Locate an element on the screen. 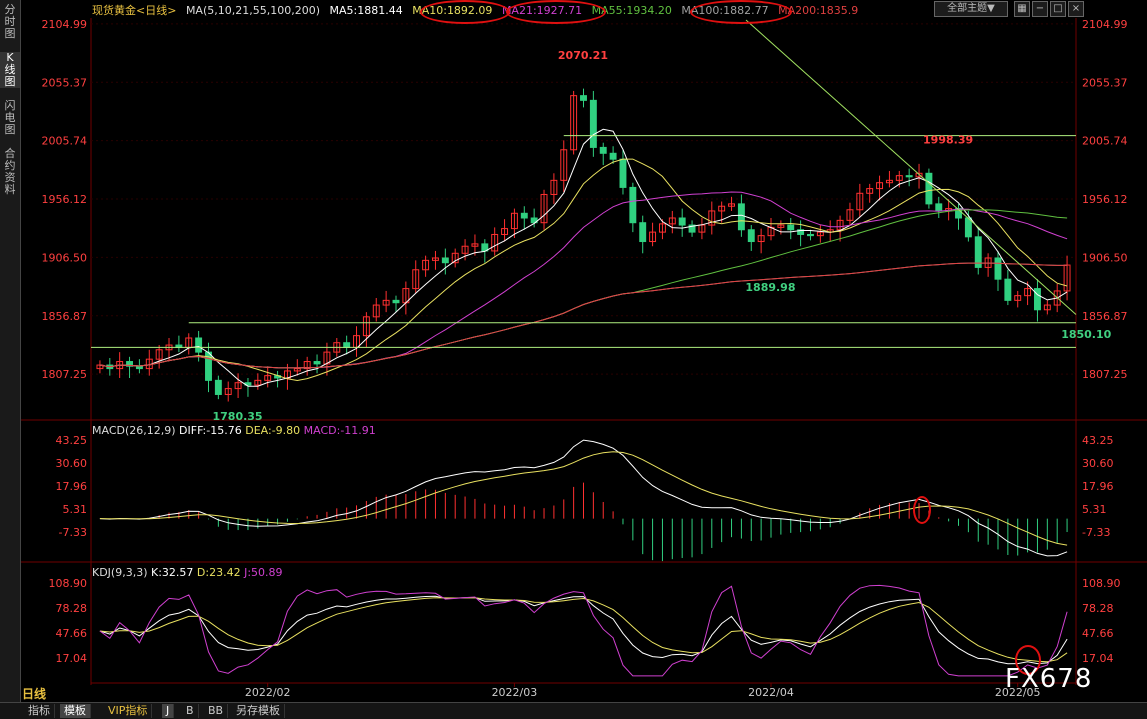 This screenshot has height=719, width=1147. tab-indicator: 指标 is located at coordinates (39, 711).